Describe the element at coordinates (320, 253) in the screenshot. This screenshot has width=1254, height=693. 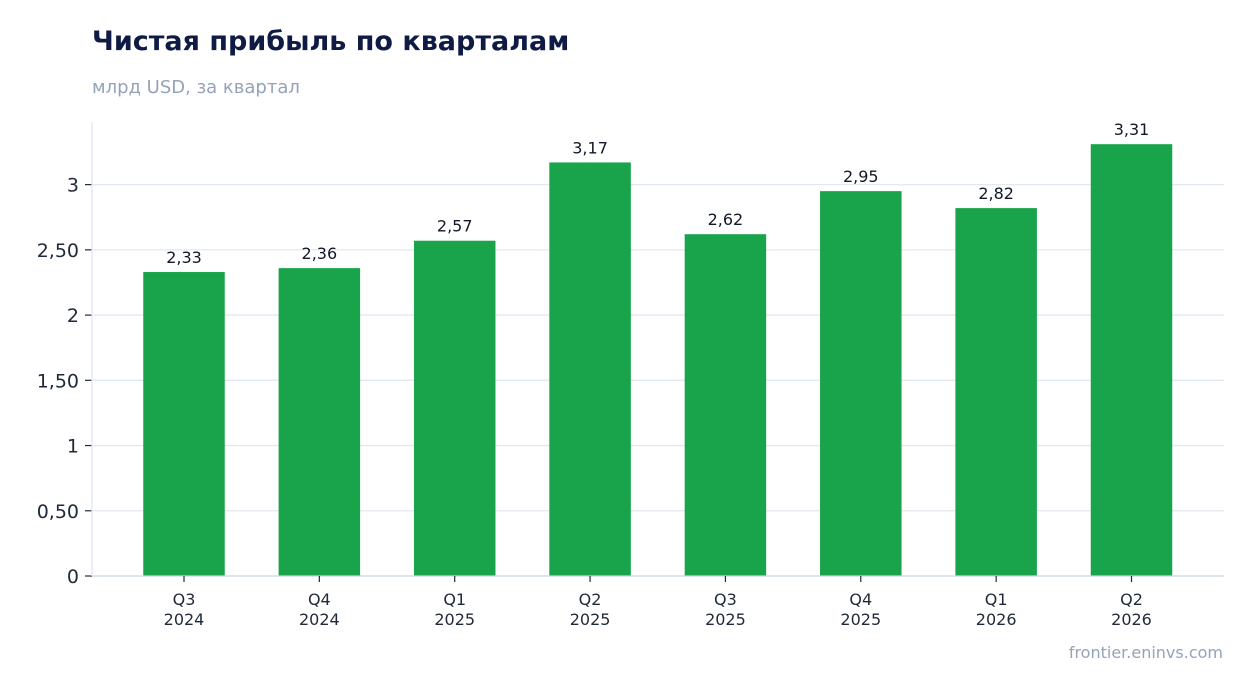
I see `data-label: 2,36` at that location.